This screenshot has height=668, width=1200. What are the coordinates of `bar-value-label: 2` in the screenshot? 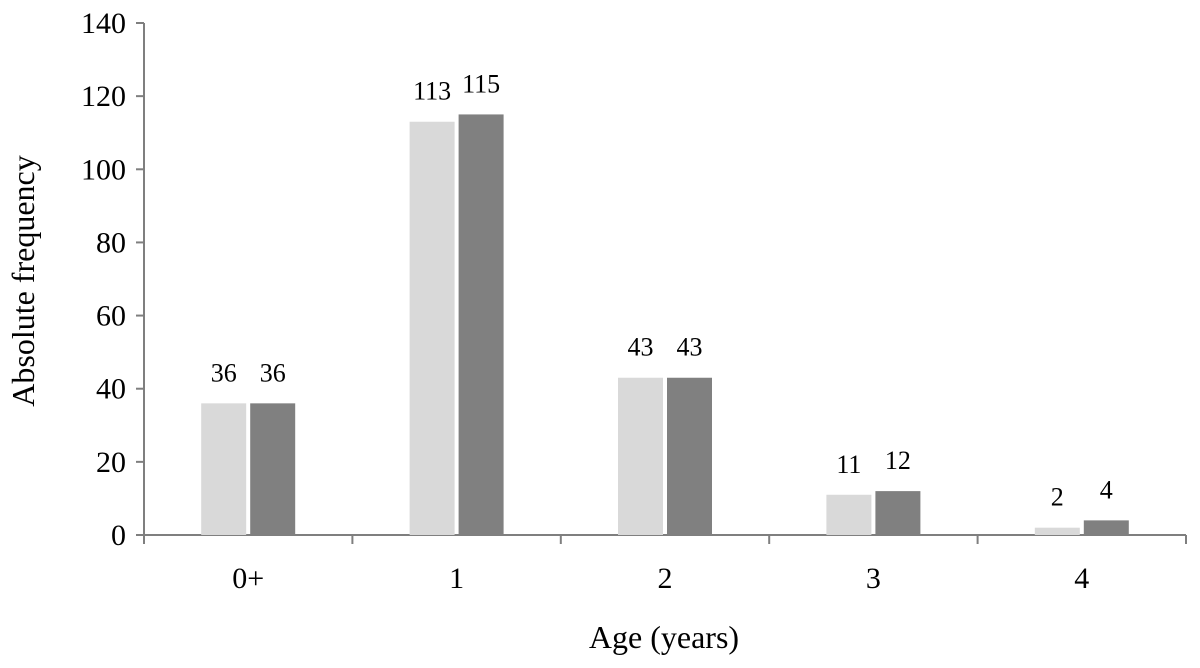 It's located at (1057, 497).